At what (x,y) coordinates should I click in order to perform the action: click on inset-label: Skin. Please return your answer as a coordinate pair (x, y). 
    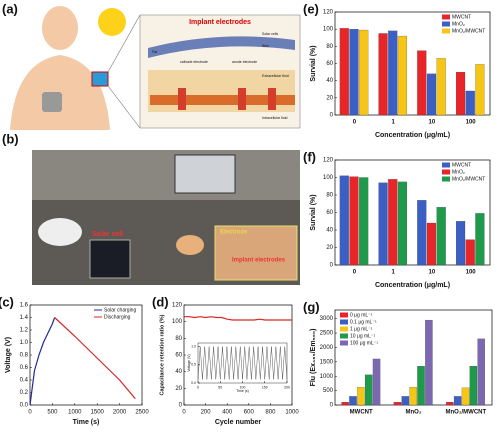
    Looking at the image, I should click on (265, 46).